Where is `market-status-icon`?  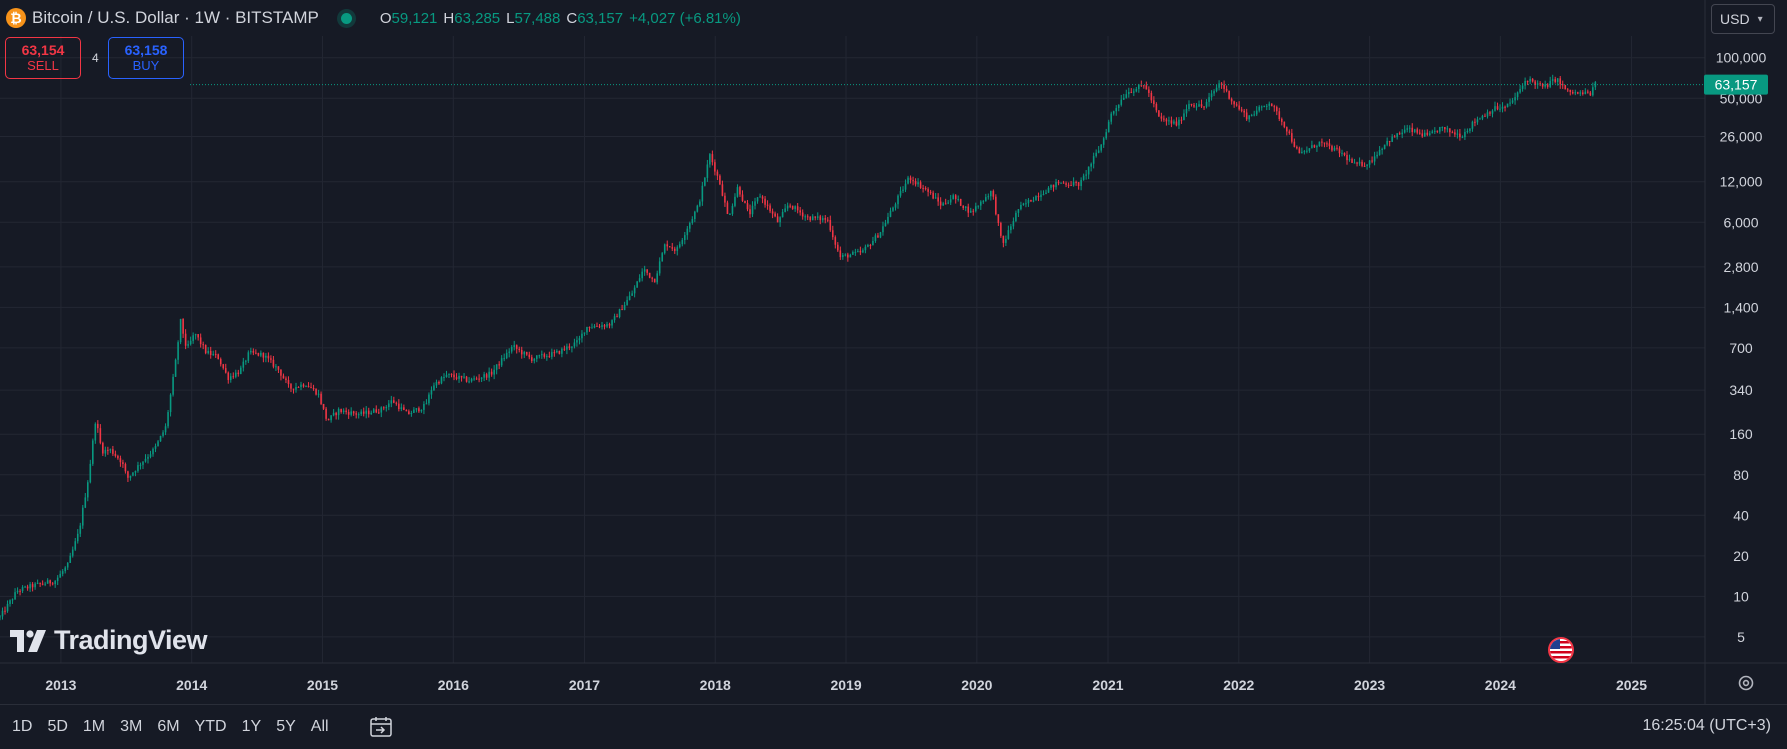 market-status-icon is located at coordinates (346, 18).